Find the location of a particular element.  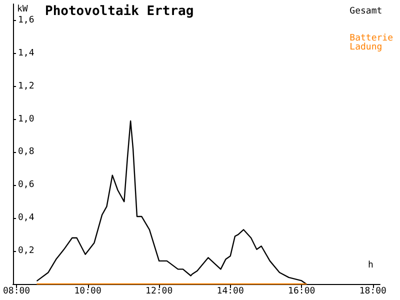

text: Batterie Ladung is located at coordinates (372, 43).